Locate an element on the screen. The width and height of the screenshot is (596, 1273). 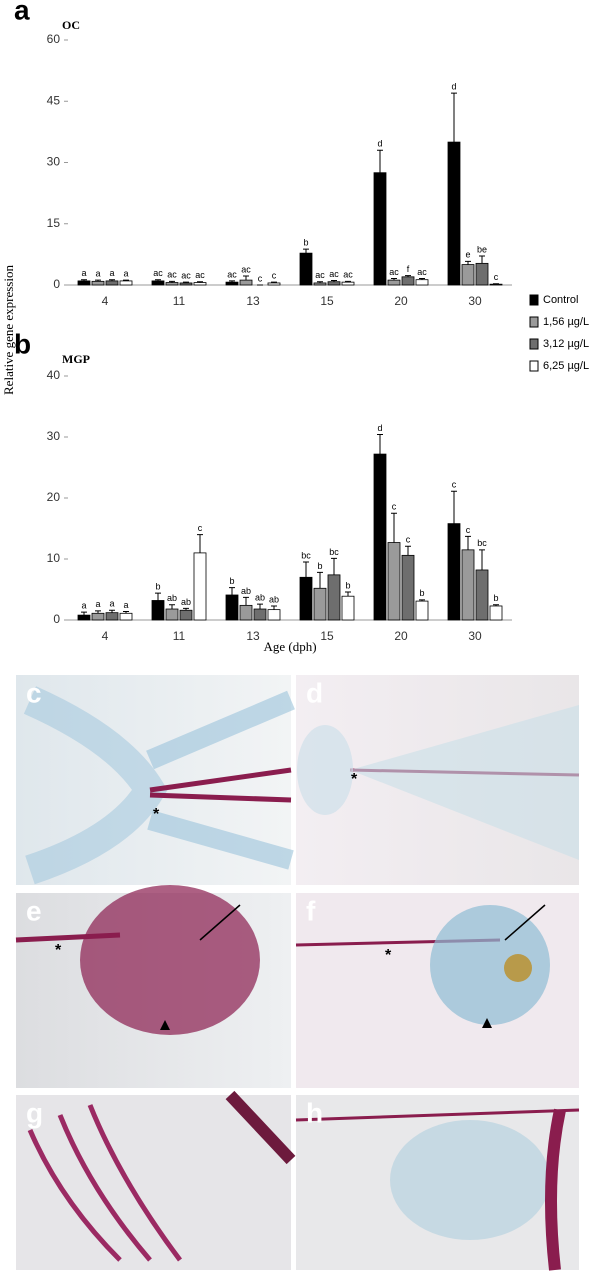
chart-title: MGP is located at coordinates (76, 359).